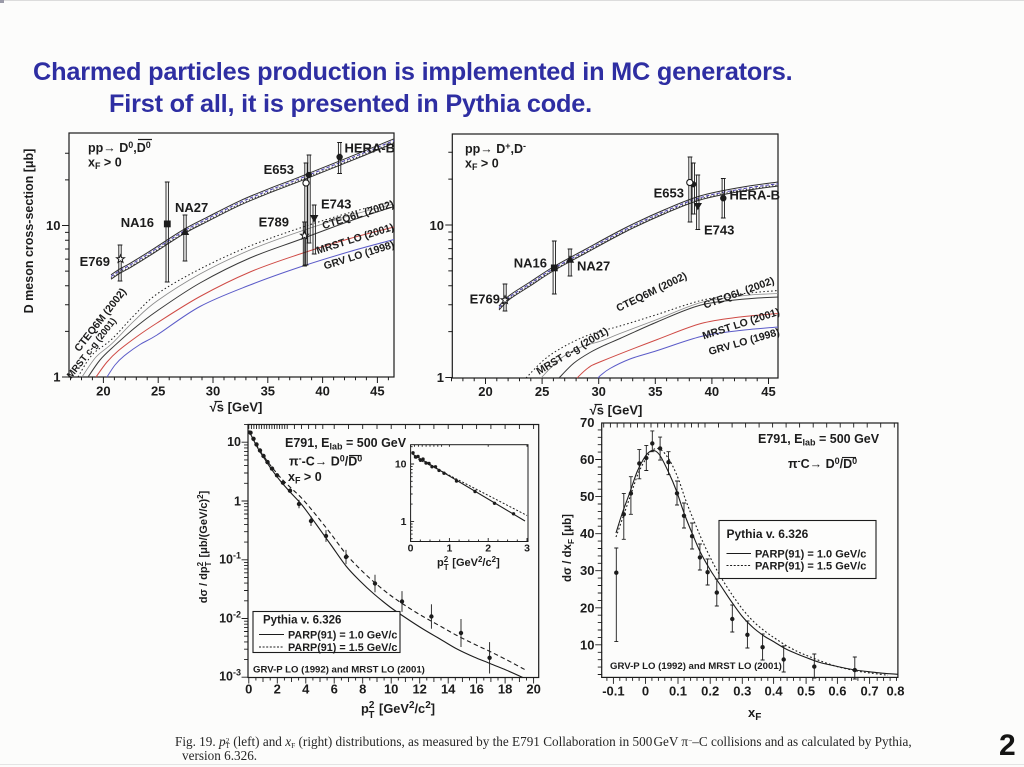  Describe the element at coordinates (678, 691) in the screenshot. I see `svg-text: 0.1` at that location.